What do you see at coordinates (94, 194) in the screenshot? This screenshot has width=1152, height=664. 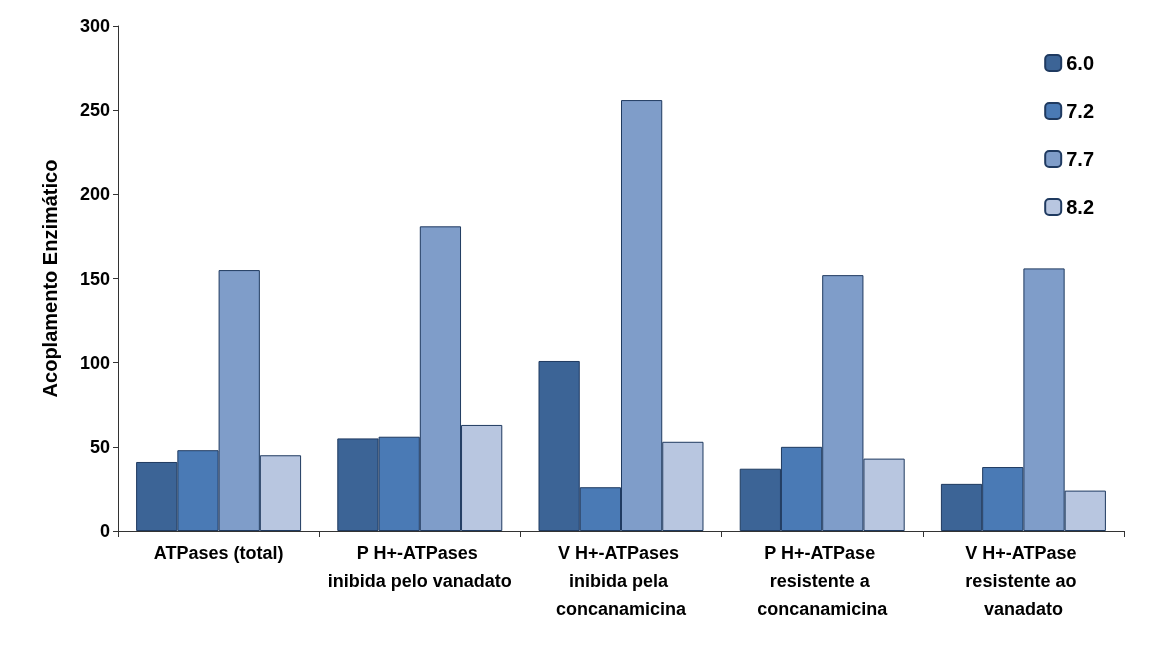 I see `y-tick-label: 200` at bounding box center [94, 194].